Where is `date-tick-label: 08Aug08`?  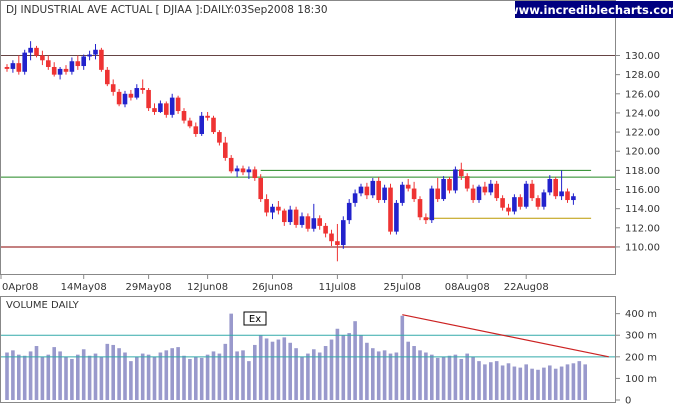
date-tick-label: 08Aug08 is located at coordinates (467, 287).